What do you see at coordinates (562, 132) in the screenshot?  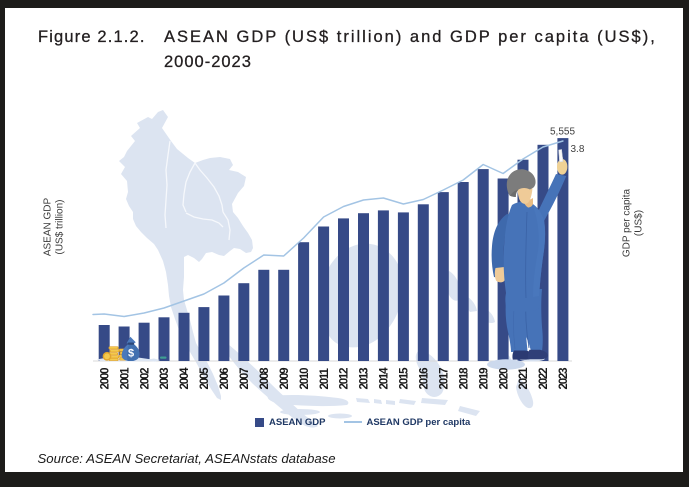 I see `svg-text: 5,555` at bounding box center [562, 132].